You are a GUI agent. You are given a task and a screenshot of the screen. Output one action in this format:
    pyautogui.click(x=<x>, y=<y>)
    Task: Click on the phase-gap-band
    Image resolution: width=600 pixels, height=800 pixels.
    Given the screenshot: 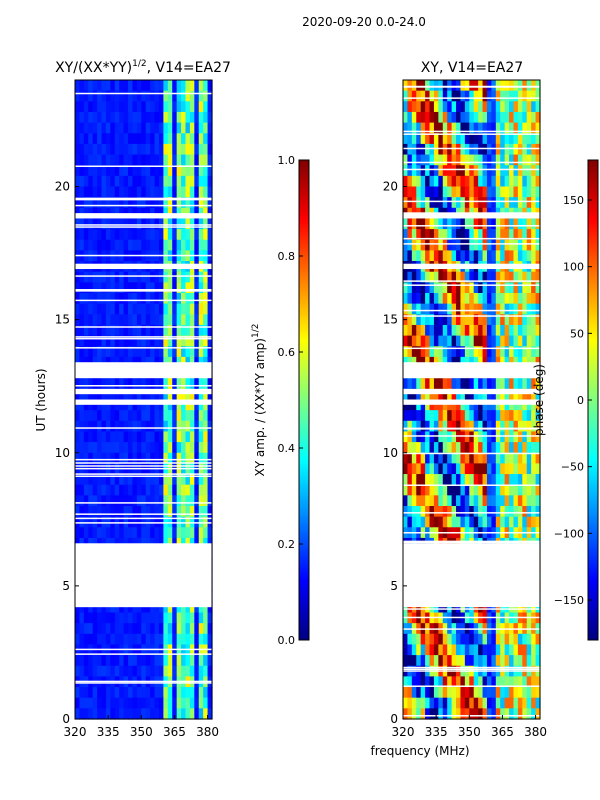 What is the action you would take?
    pyautogui.click(x=471, y=485)
    